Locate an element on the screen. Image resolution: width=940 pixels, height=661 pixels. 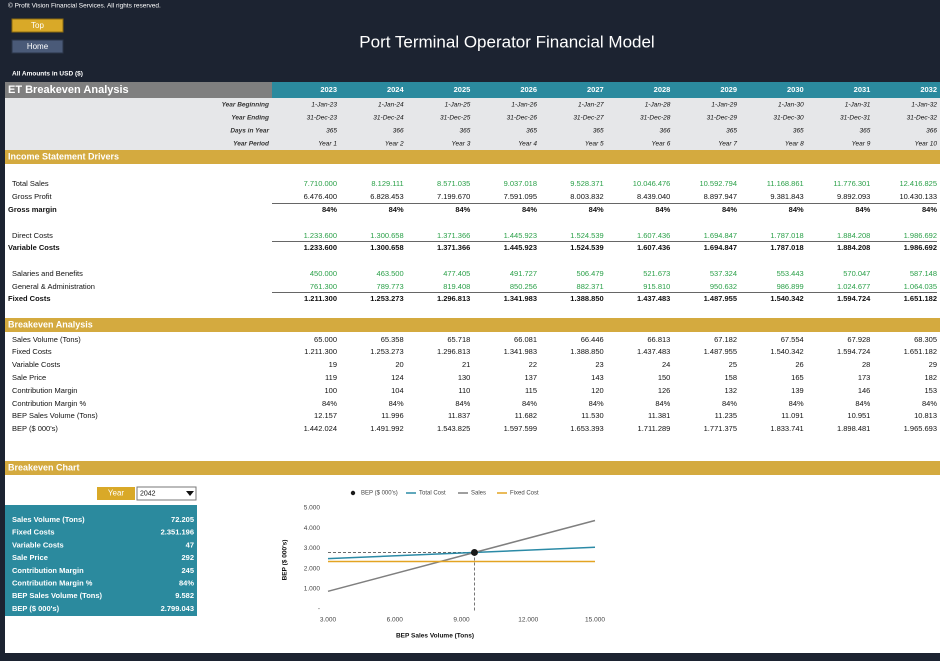
cell-value: 1.371.366 is located at coordinates (453, 235).